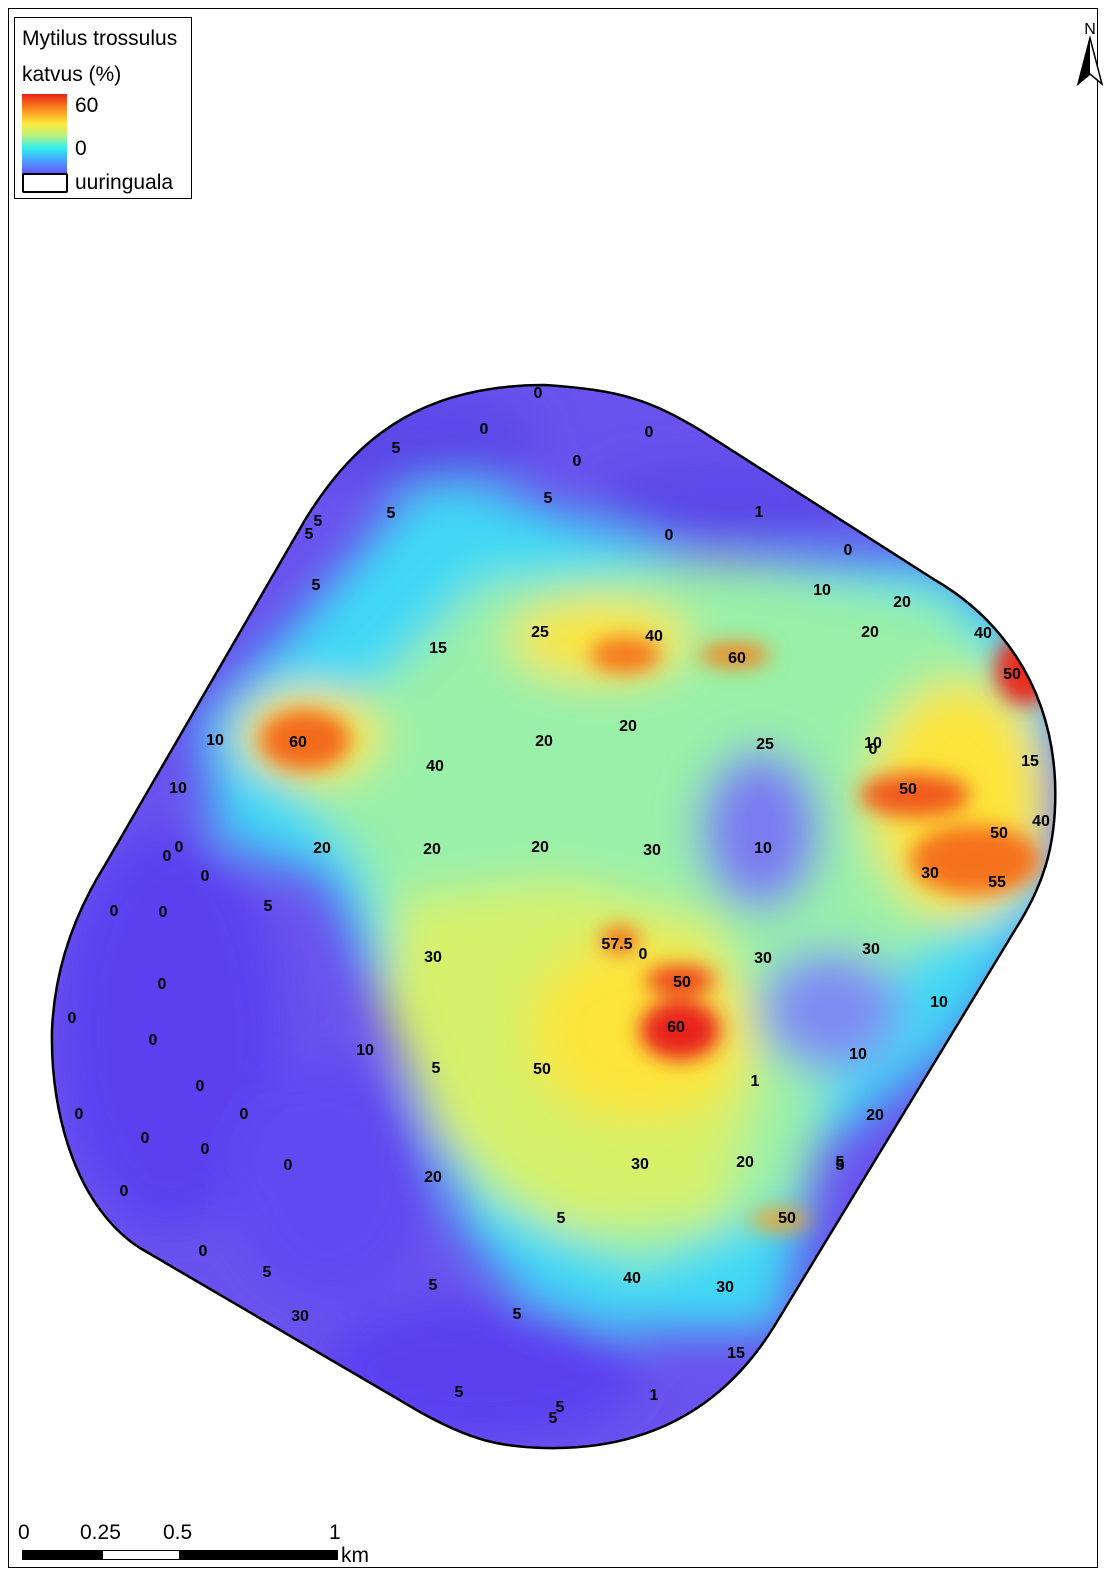  What do you see at coordinates (355, 1555) in the screenshot?
I see `scale-unit: km` at bounding box center [355, 1555].